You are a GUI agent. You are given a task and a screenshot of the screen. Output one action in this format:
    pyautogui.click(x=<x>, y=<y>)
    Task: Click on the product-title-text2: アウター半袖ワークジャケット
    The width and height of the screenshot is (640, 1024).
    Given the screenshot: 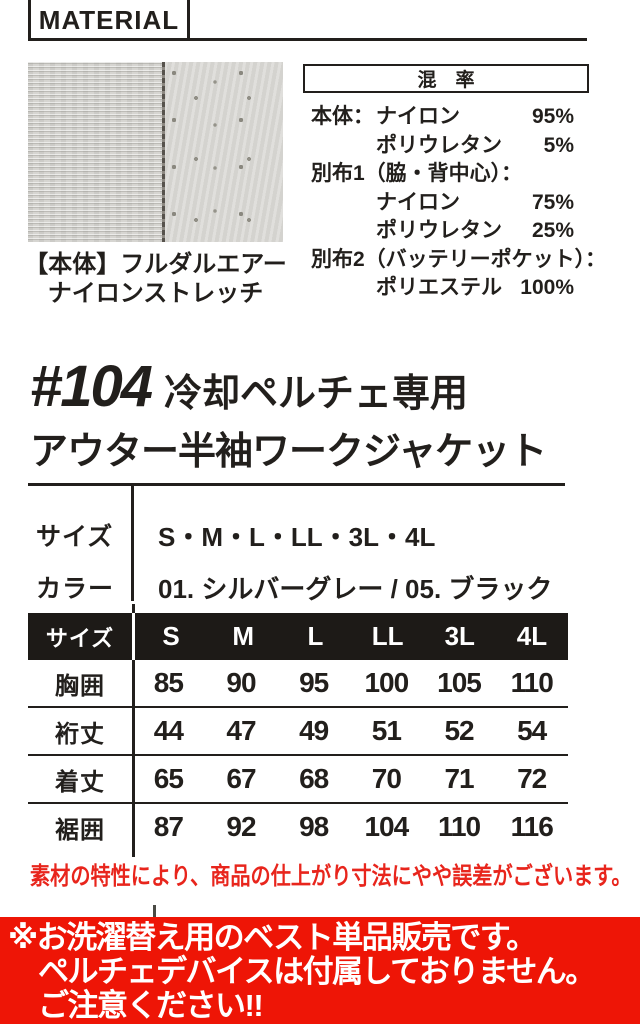 What is the action you would take?
    pyautogui.click(x=288, y=452)
    